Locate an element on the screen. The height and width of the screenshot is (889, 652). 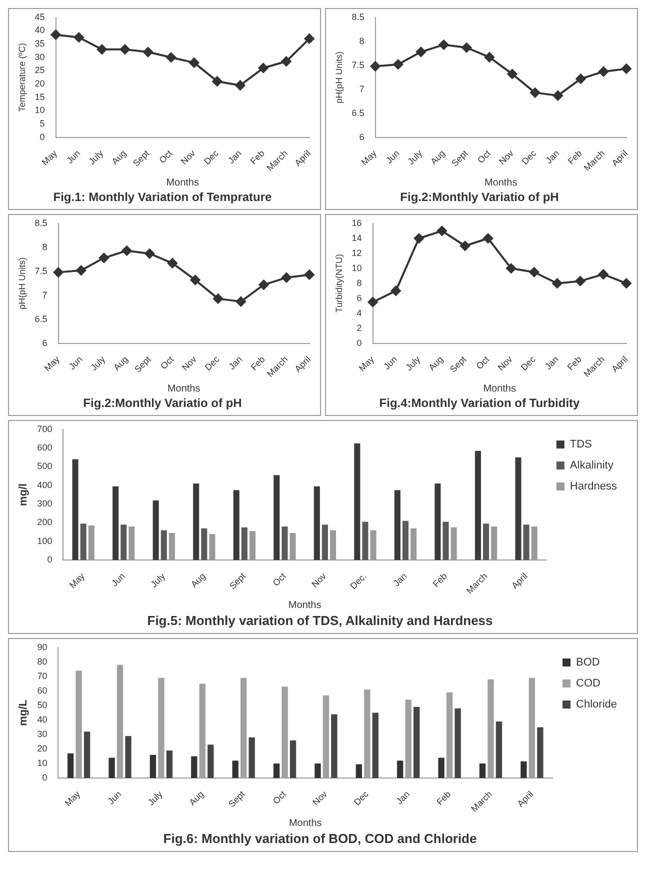
text: Fig.2:Monthly Variatio of pH is located at coordinates (479, 197).